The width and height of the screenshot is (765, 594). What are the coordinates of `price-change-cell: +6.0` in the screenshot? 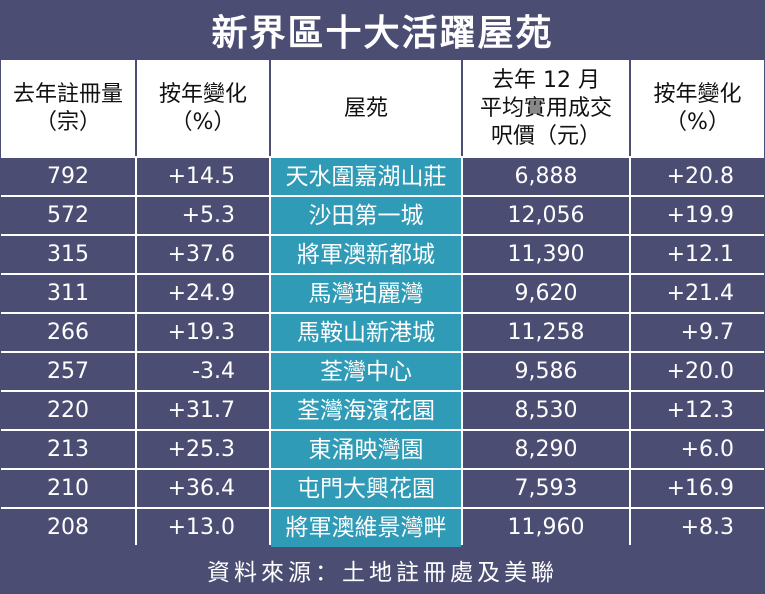 It's located at (707, 449).